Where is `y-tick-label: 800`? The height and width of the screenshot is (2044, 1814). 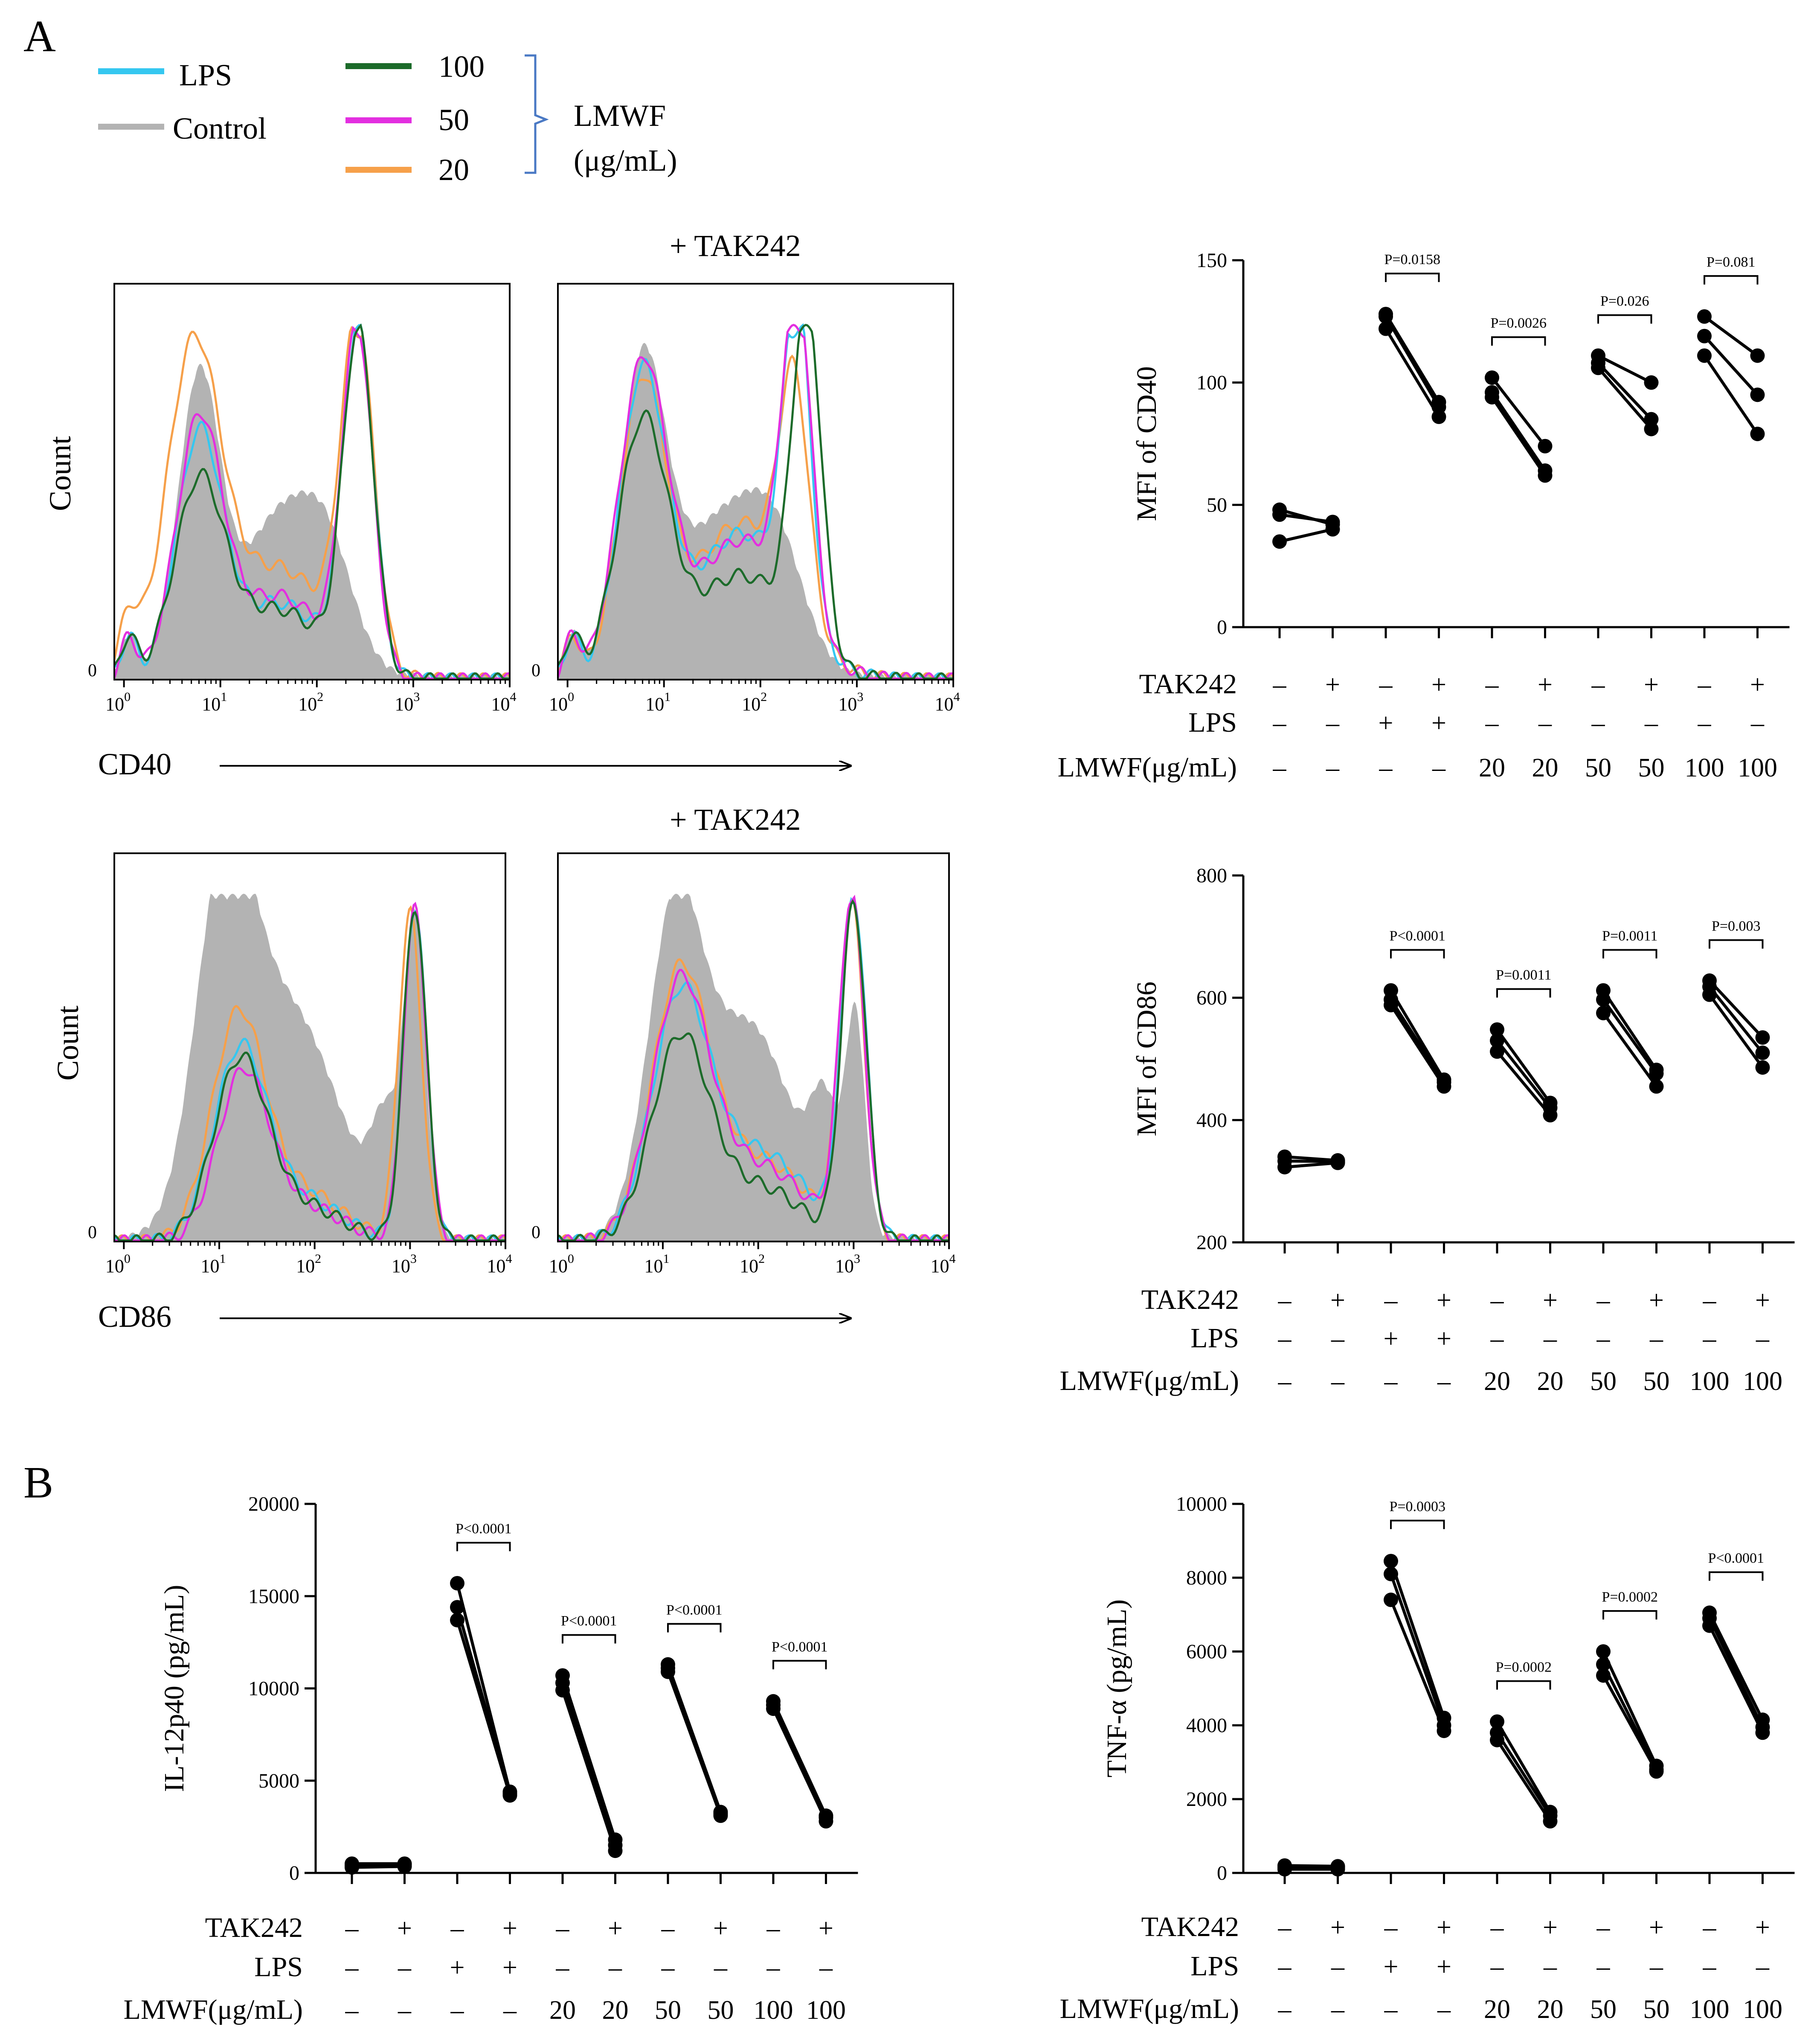
y-tick-label: 800 is located at coordinates (1211, 876).